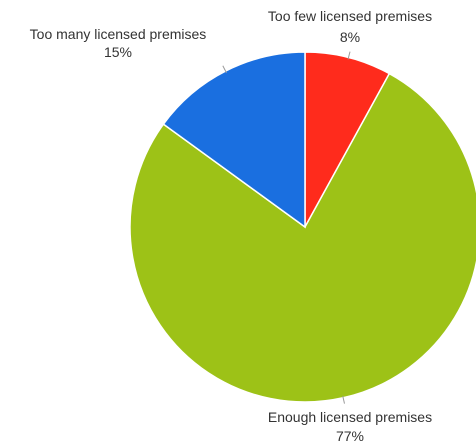  I want to click on slice-value-too-few: 8%, so click(350, 37).